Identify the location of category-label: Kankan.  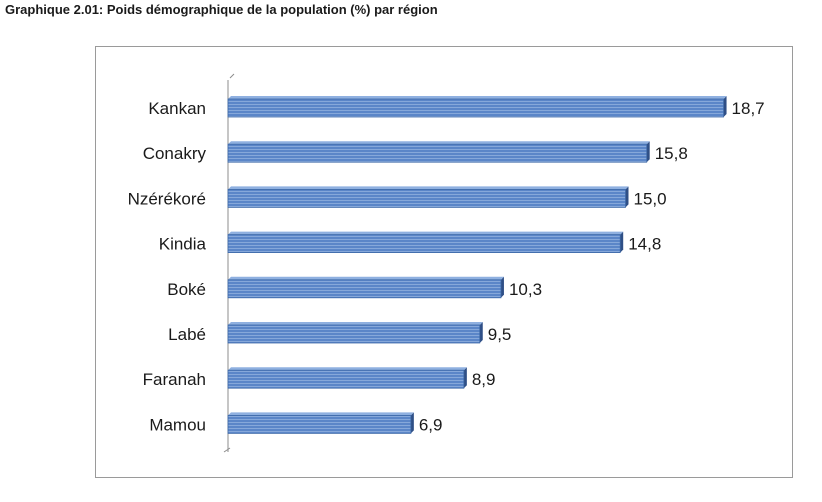
(177, 108).